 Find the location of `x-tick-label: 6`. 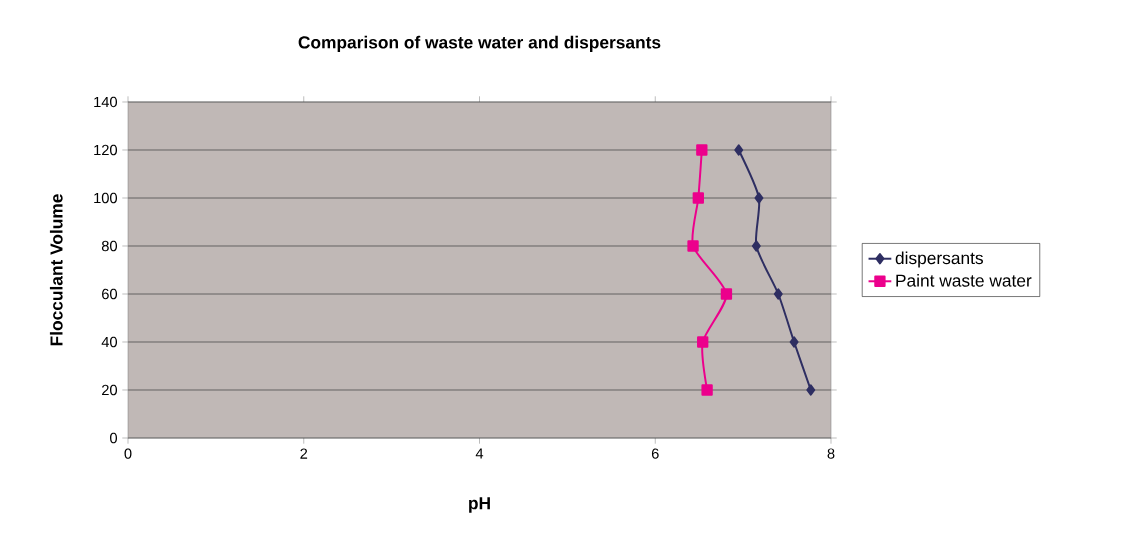

x-tick-label: 6 is located at coordinates (655, 453).